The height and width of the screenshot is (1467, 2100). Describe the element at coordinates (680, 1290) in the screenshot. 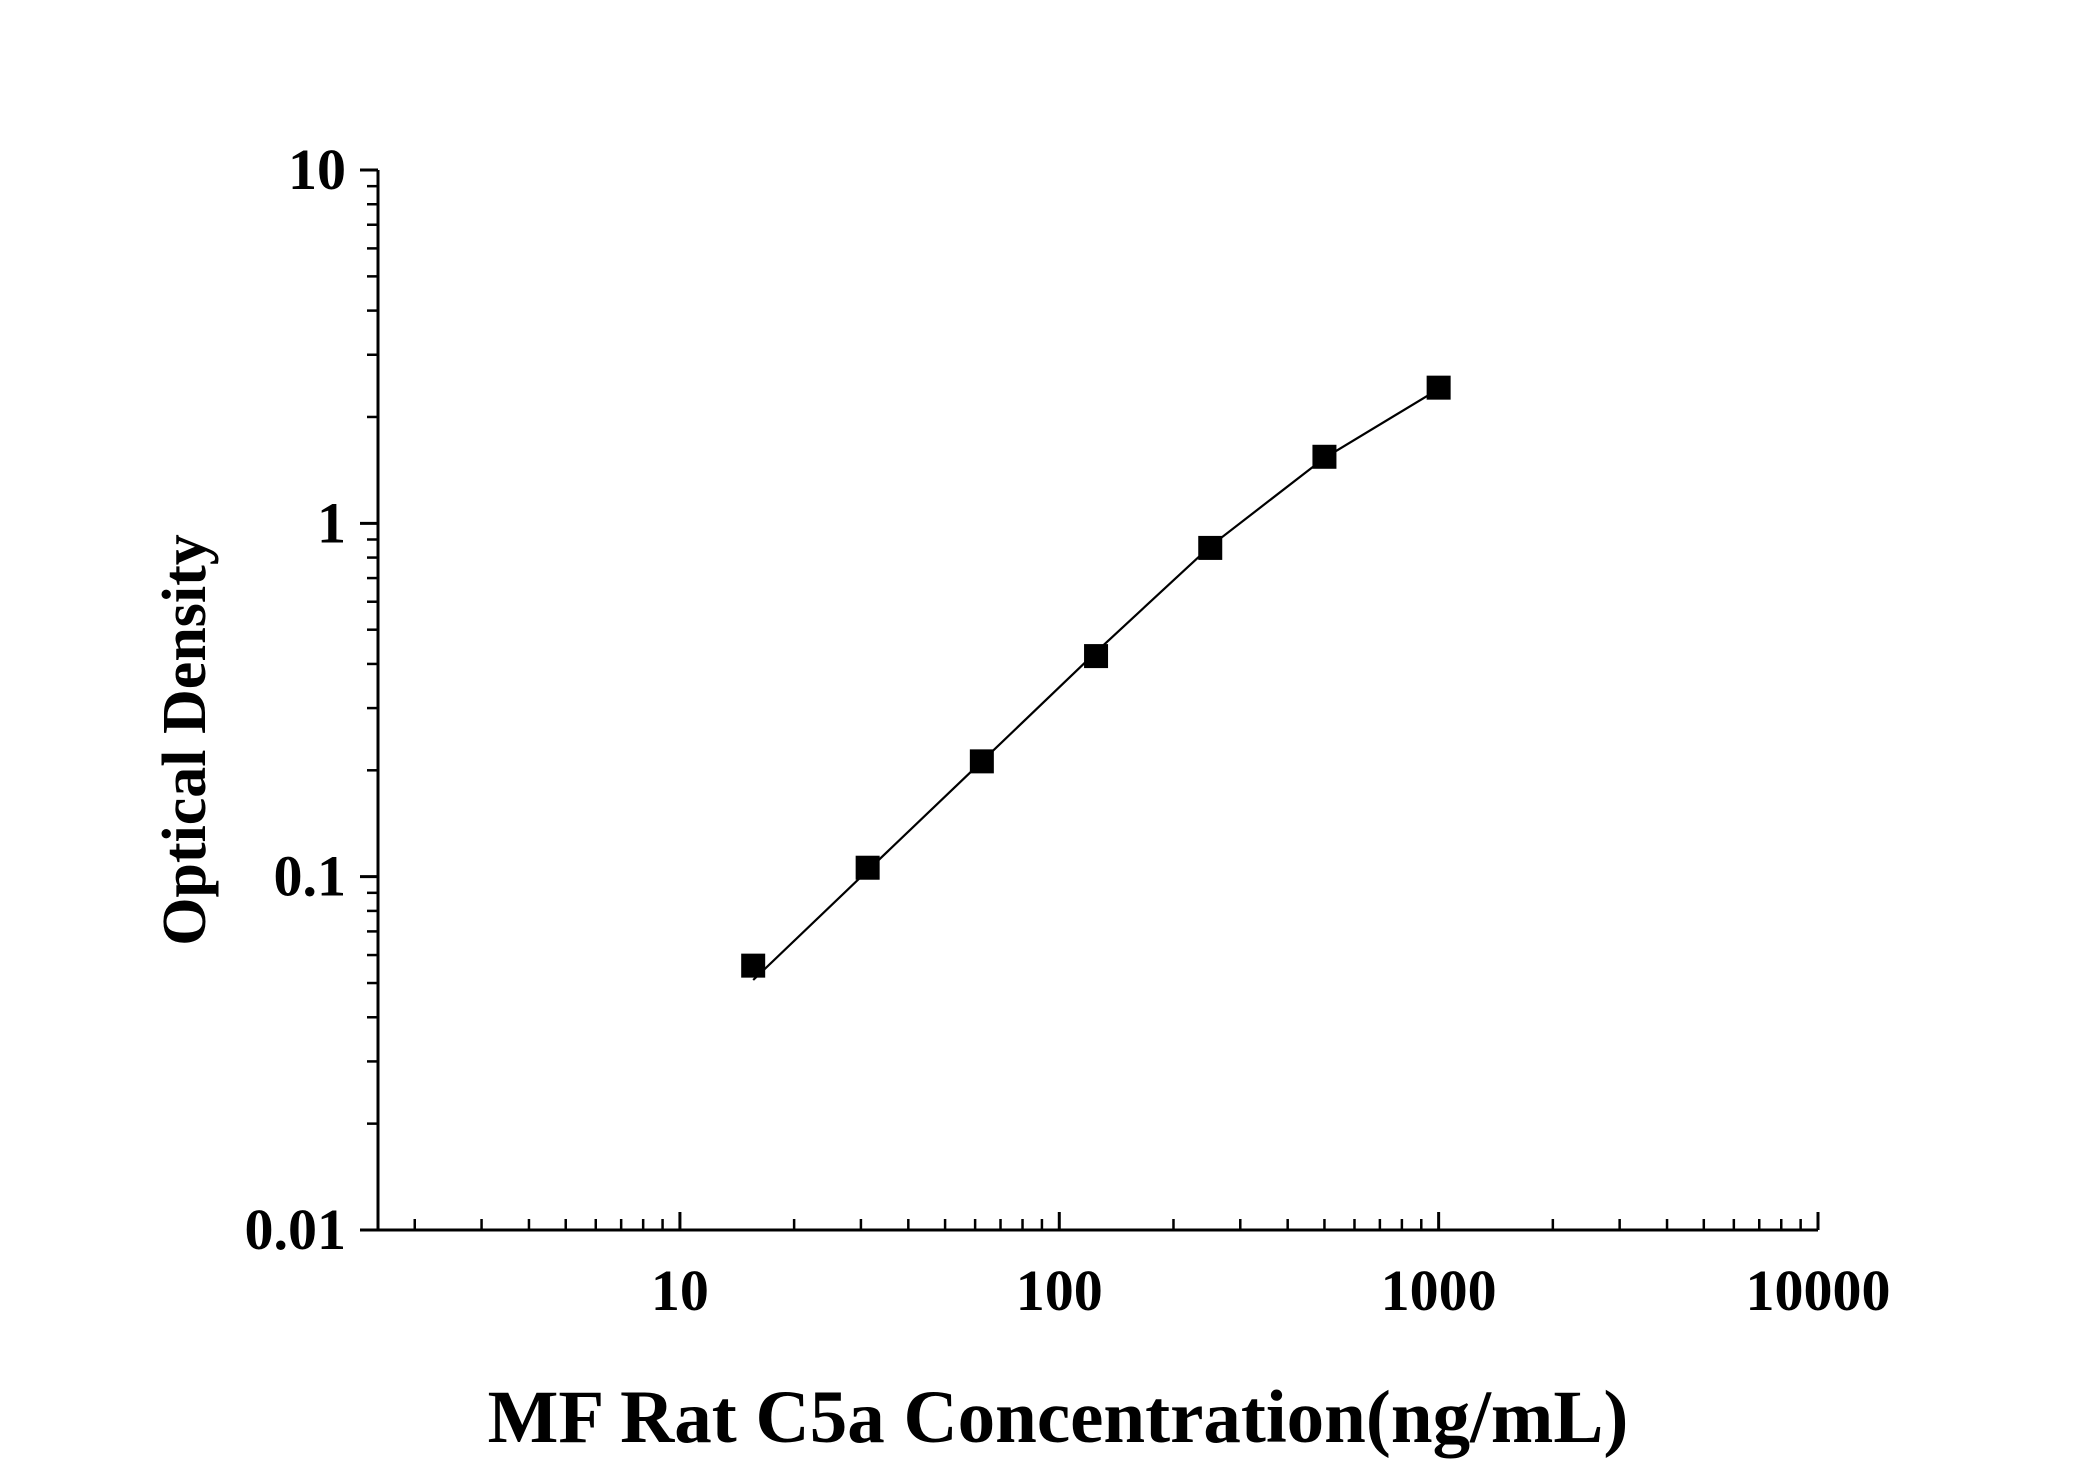

I see `x-tick-label: 10` at that location.